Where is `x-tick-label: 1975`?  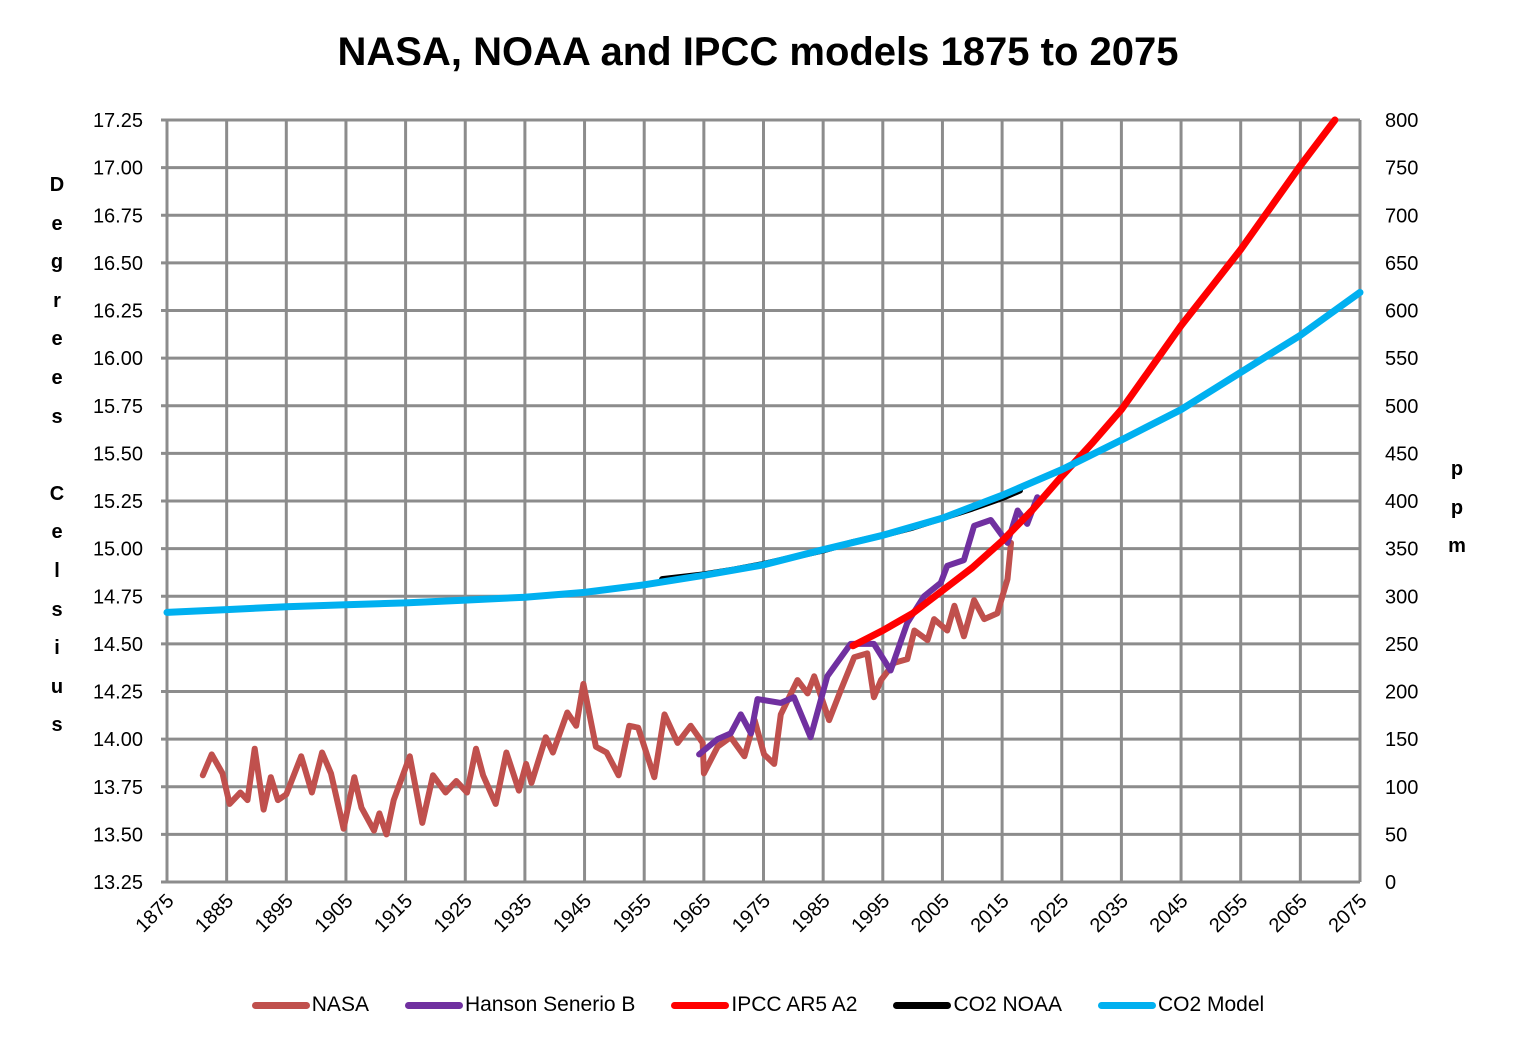 x-tick-label: 1975 is located at coordinates (751, 913).